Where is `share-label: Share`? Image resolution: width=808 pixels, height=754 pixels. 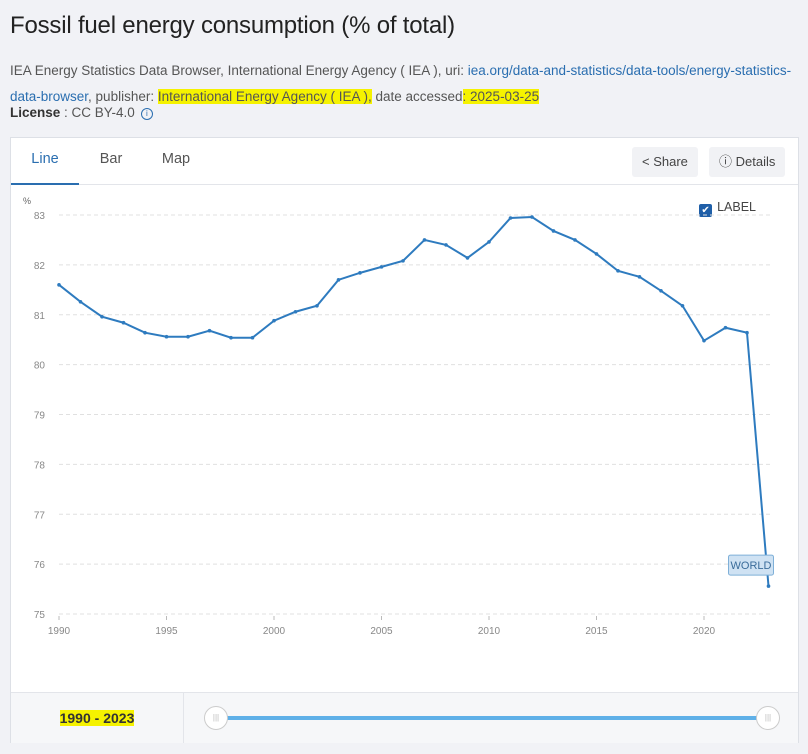 share-label: Share is located at coordinates (670, 161).